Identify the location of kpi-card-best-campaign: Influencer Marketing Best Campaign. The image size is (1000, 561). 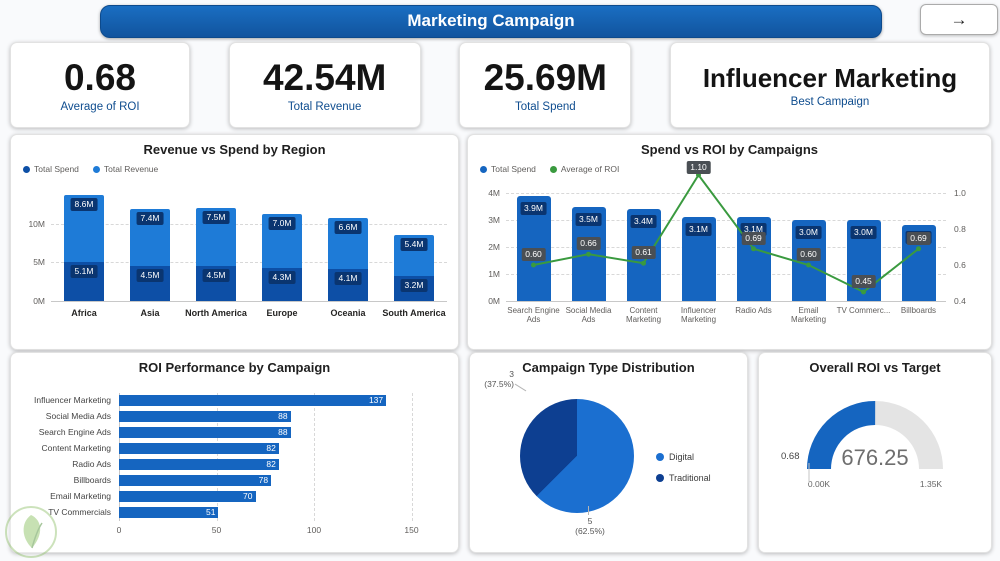
(829, 85).